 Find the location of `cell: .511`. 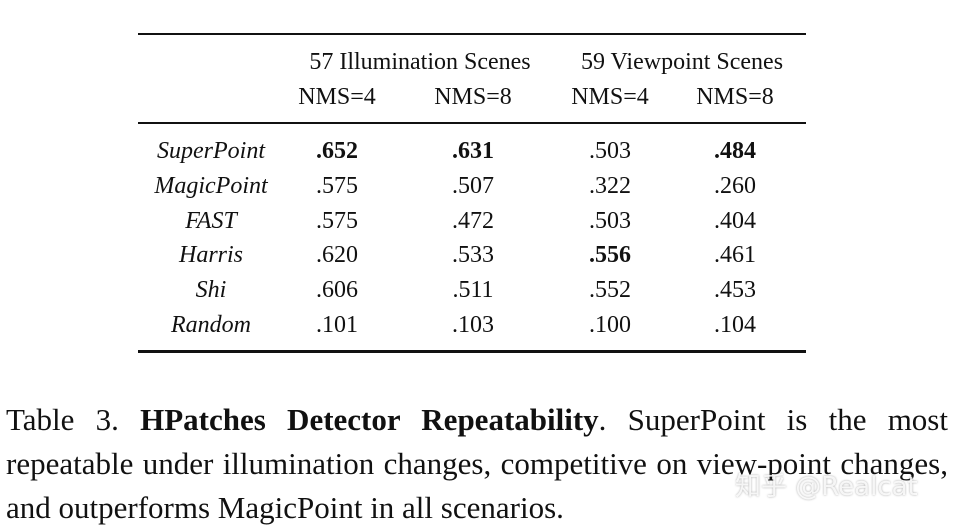

cell: .511 is located at coordinates (473, 290).